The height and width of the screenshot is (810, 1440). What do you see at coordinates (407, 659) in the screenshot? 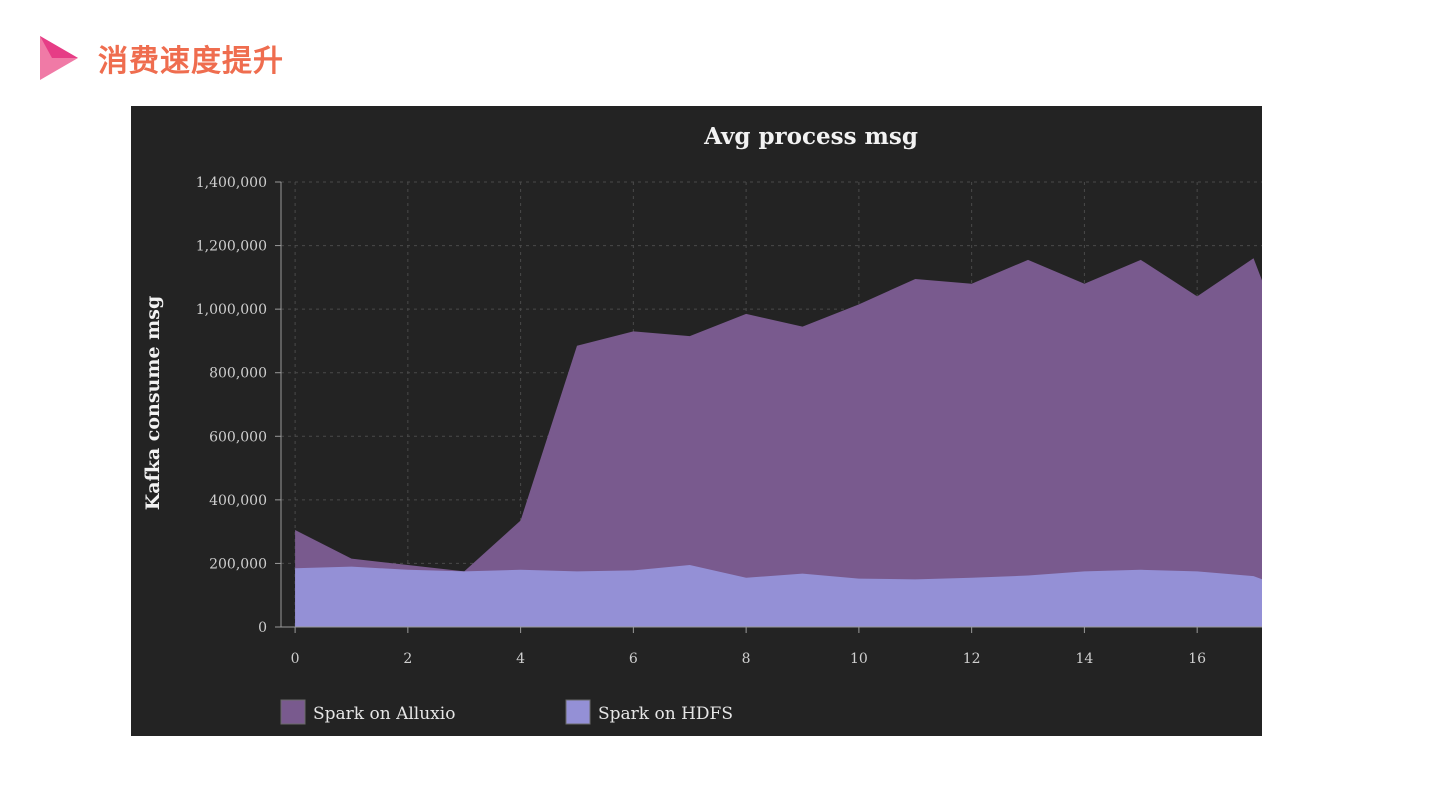
I see `x-tick-label: 2` at bounding box center [407, 659].